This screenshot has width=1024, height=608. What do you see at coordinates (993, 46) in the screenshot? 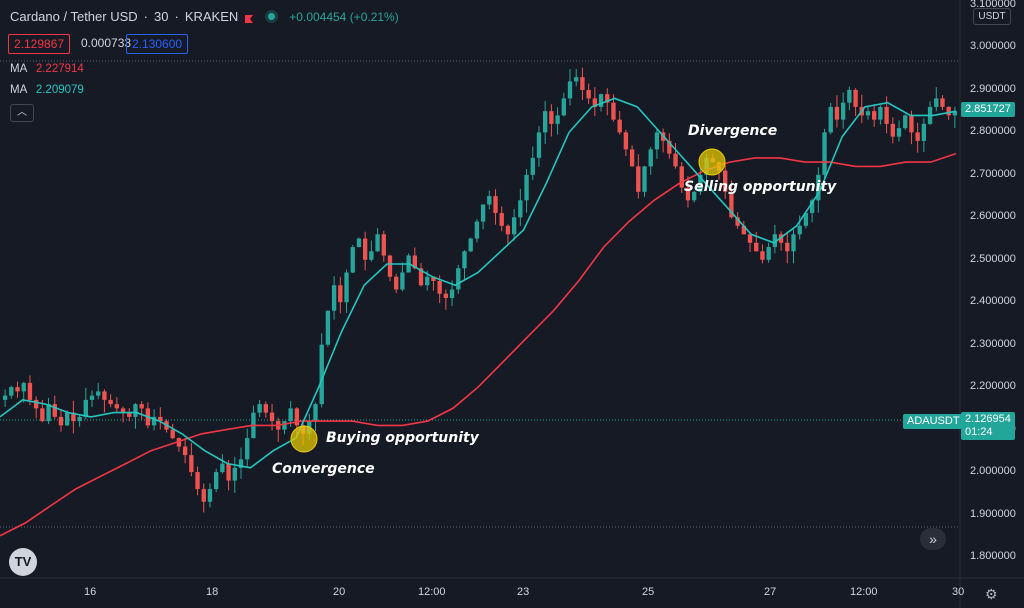
I see `price-tick-label: 3.000000` at bounding box center [993, 46].